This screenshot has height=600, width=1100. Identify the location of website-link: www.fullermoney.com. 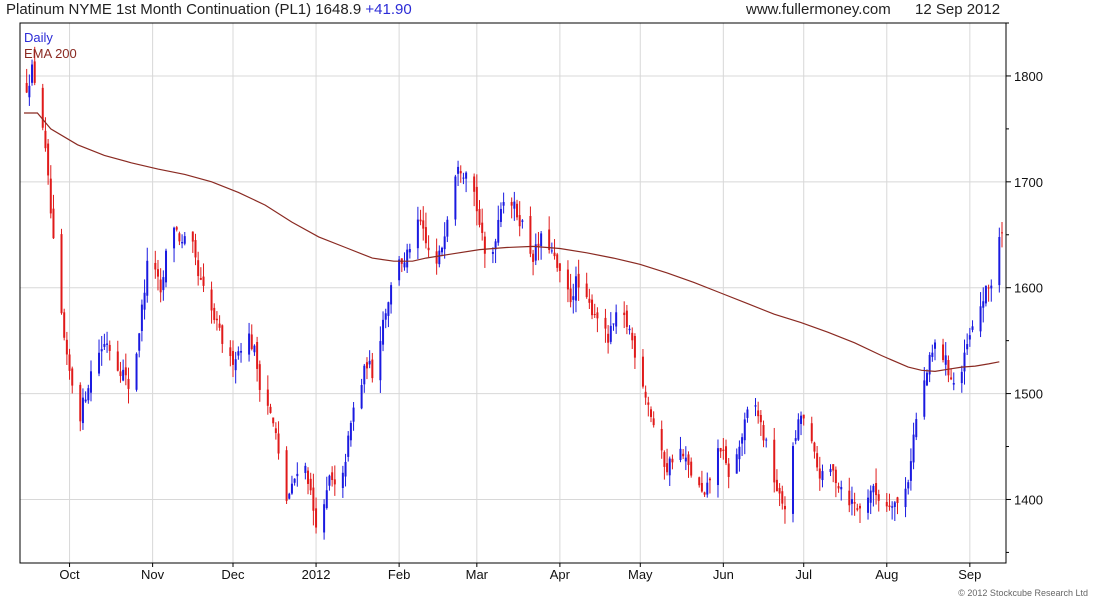
(818, 9).